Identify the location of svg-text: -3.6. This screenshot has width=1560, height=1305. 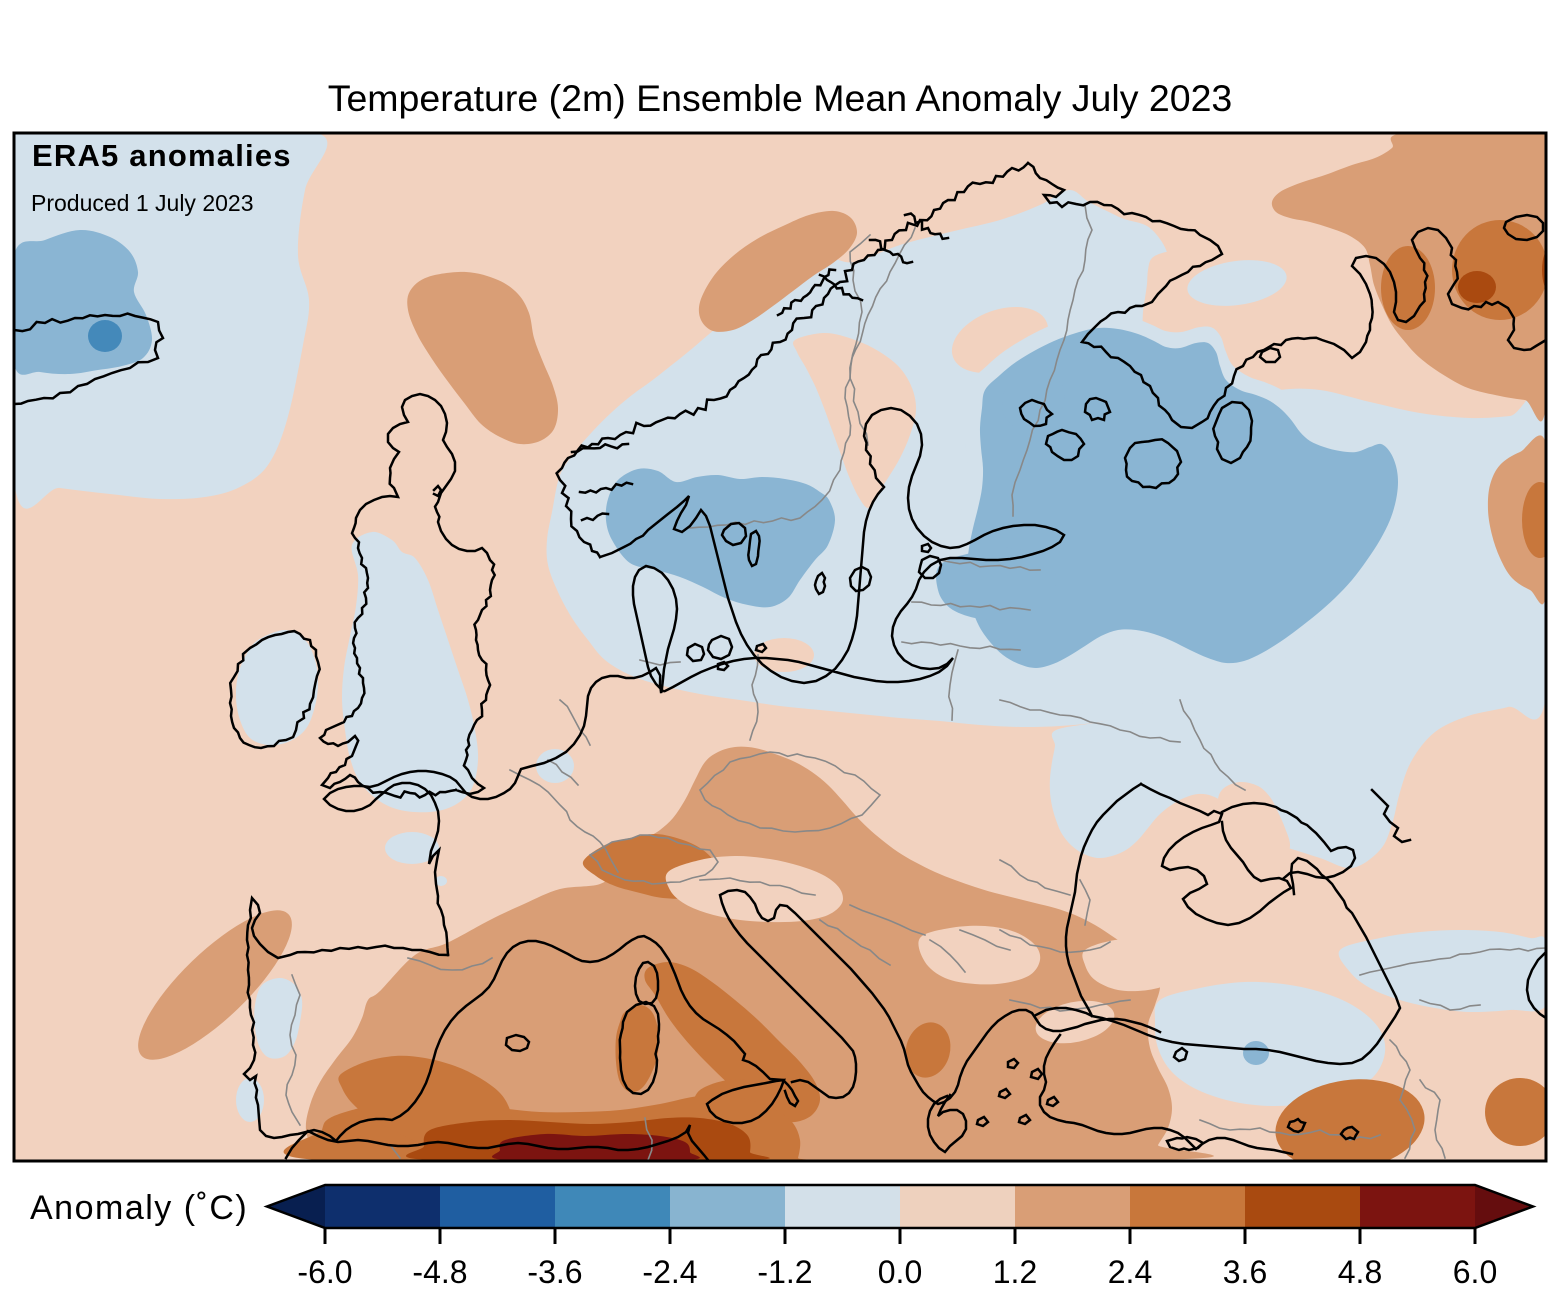
(554, 1272).